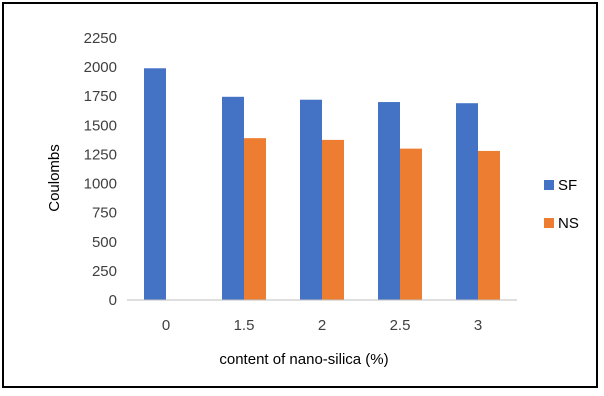  Describe the element at coordinates (478, 325) in the screenshot. I see `x-tick-label: 3` at that location.